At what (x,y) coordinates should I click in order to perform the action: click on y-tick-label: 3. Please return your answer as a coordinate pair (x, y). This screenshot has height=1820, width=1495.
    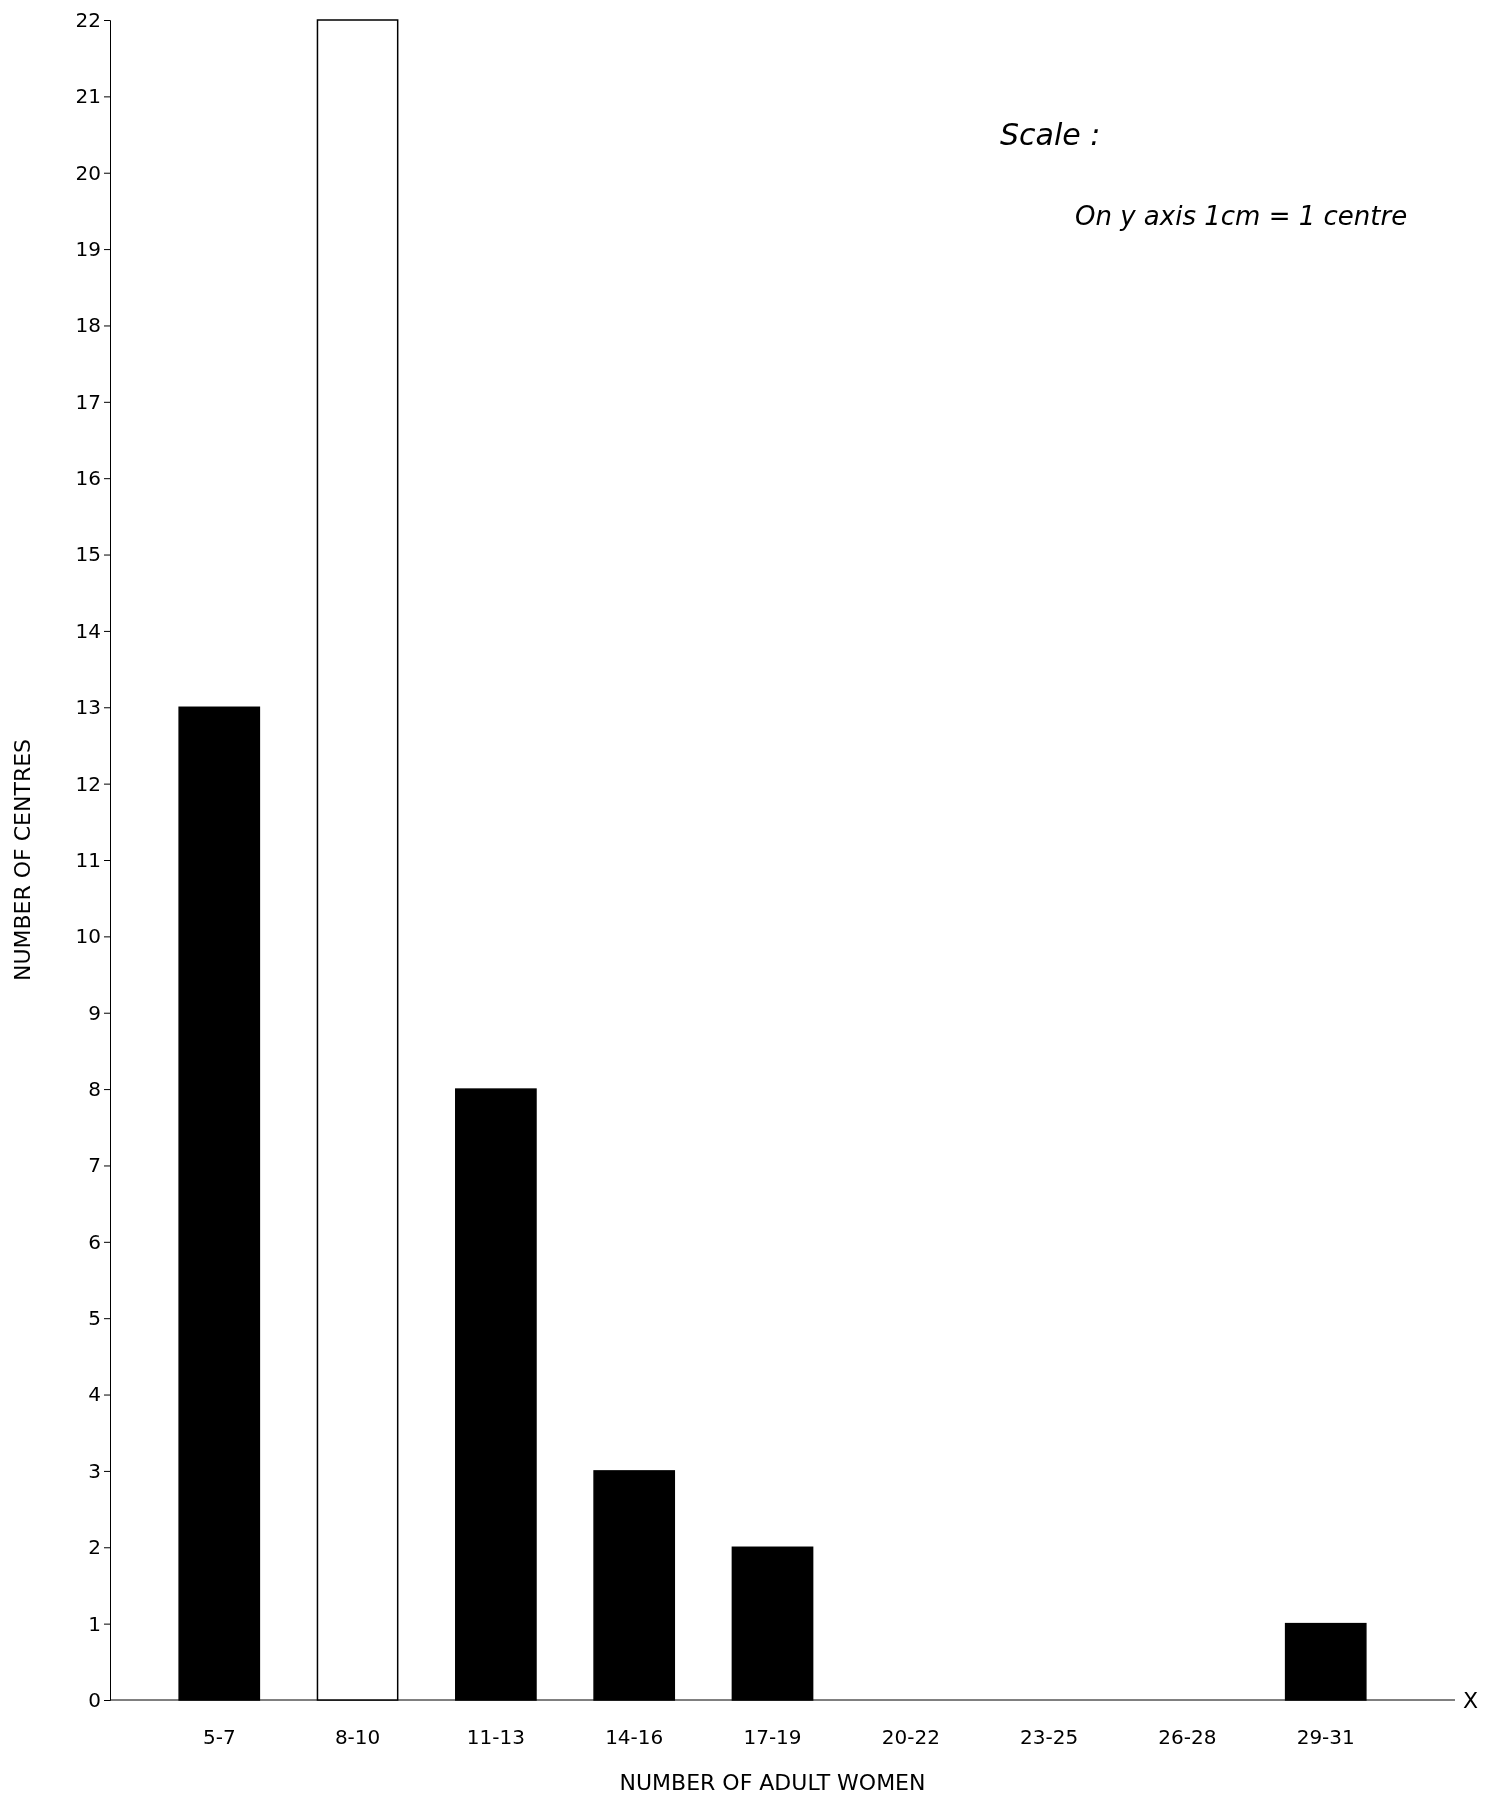
    Looking at the image, I should click on (94, 1470).